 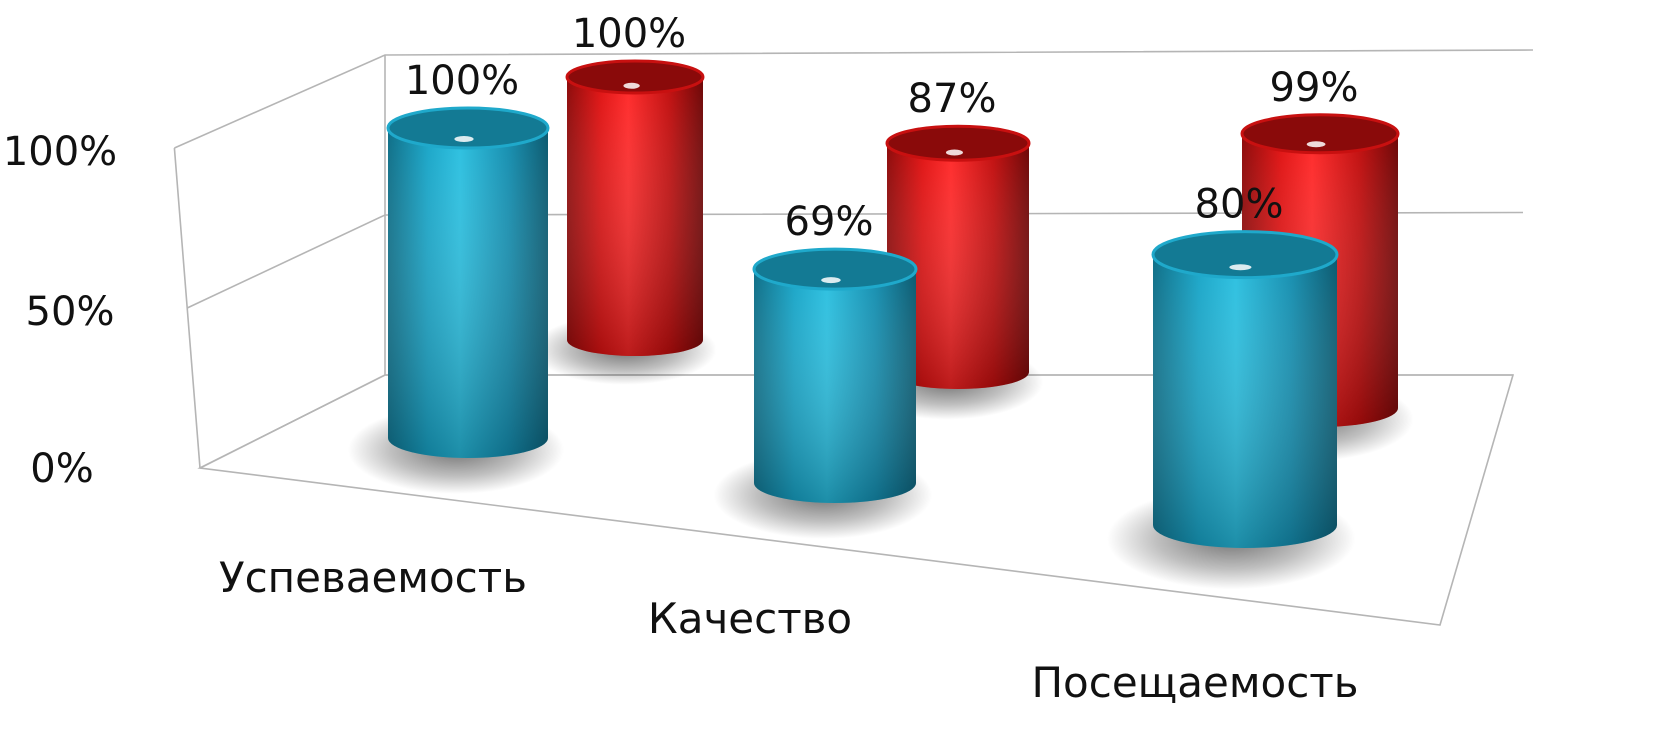 I want to click on y-axis-ticks: 0% 50% 100%, so click(x=60, y=310).